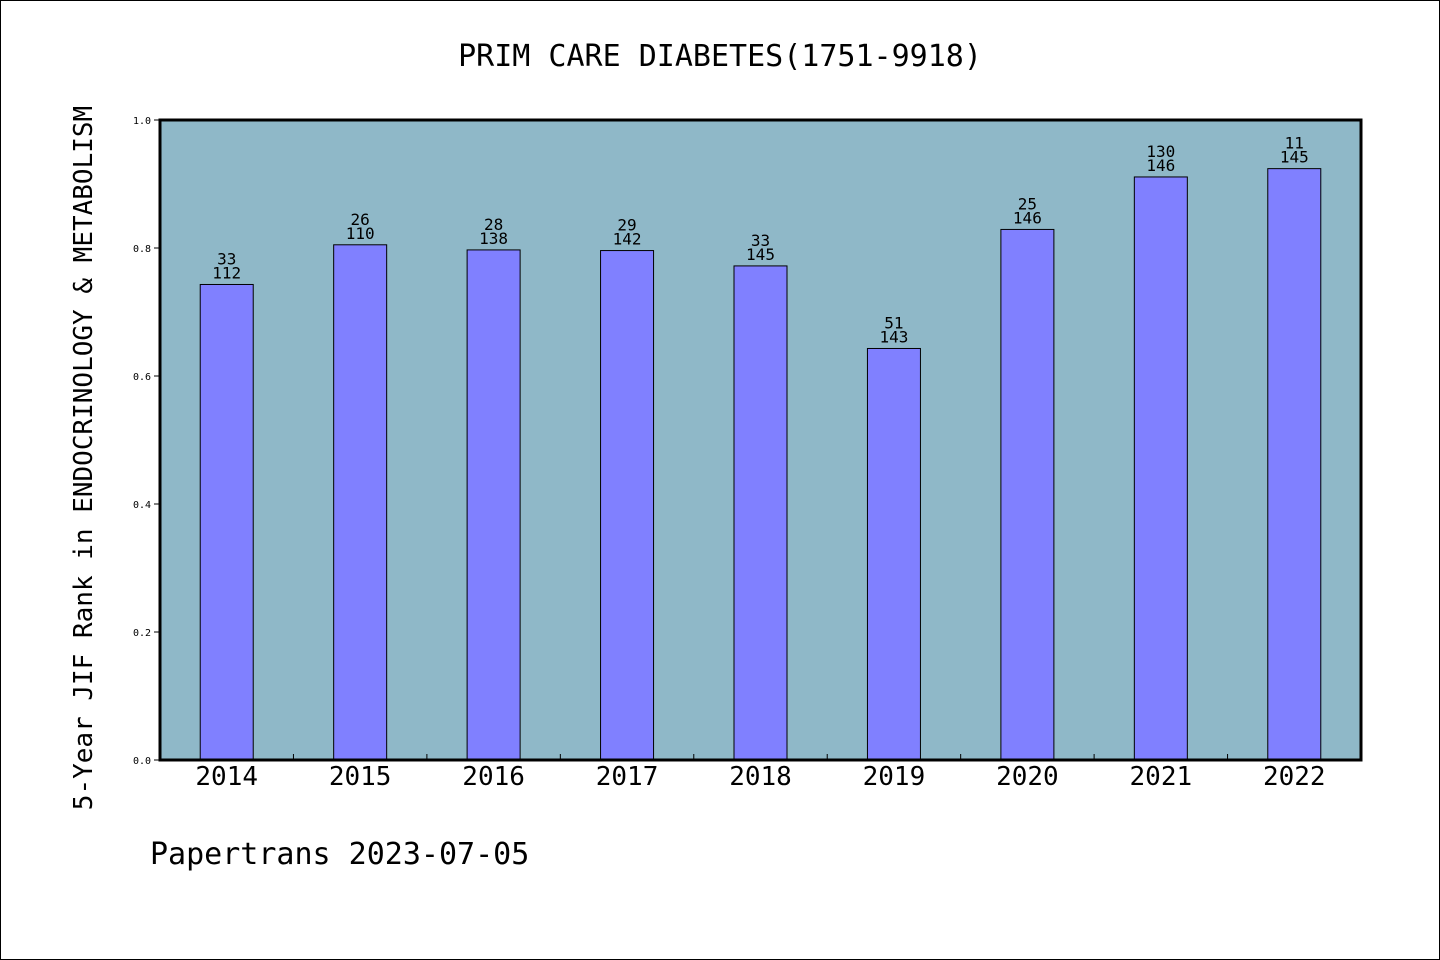 This screenshot has width=1440, height=960. What do you see at coordinates (1027, 203) in the screenshot?
I see `bar-rank-label: 25` at bounding box center [1027, 203].